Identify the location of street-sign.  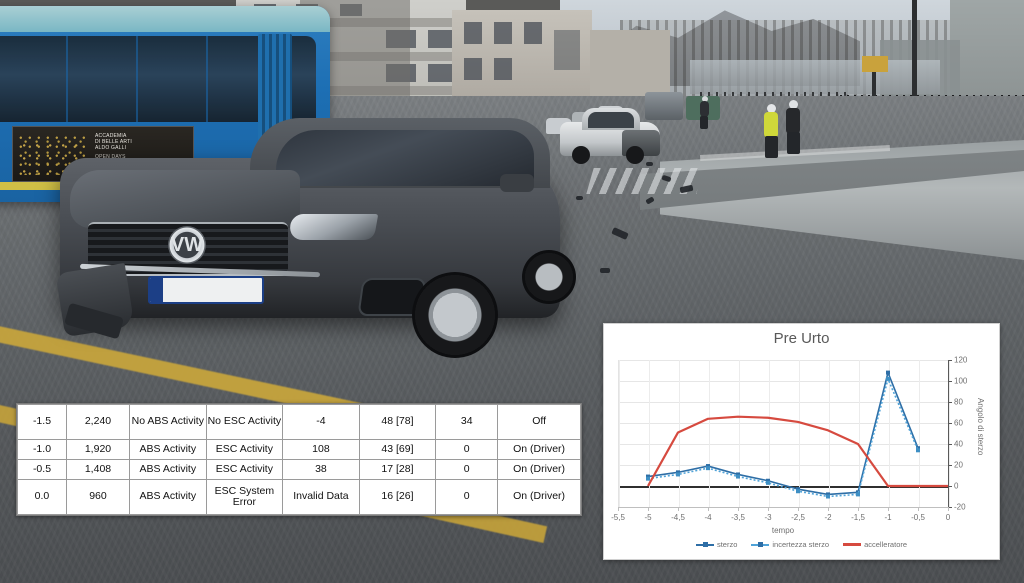
(875, 64).